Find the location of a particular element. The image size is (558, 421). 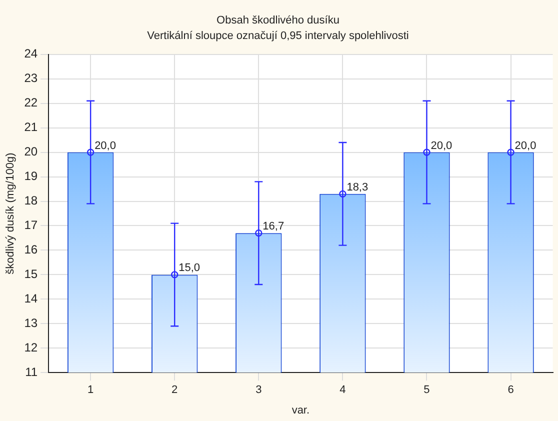

y-tick-label: 13 is located at coordinates (31, 323).